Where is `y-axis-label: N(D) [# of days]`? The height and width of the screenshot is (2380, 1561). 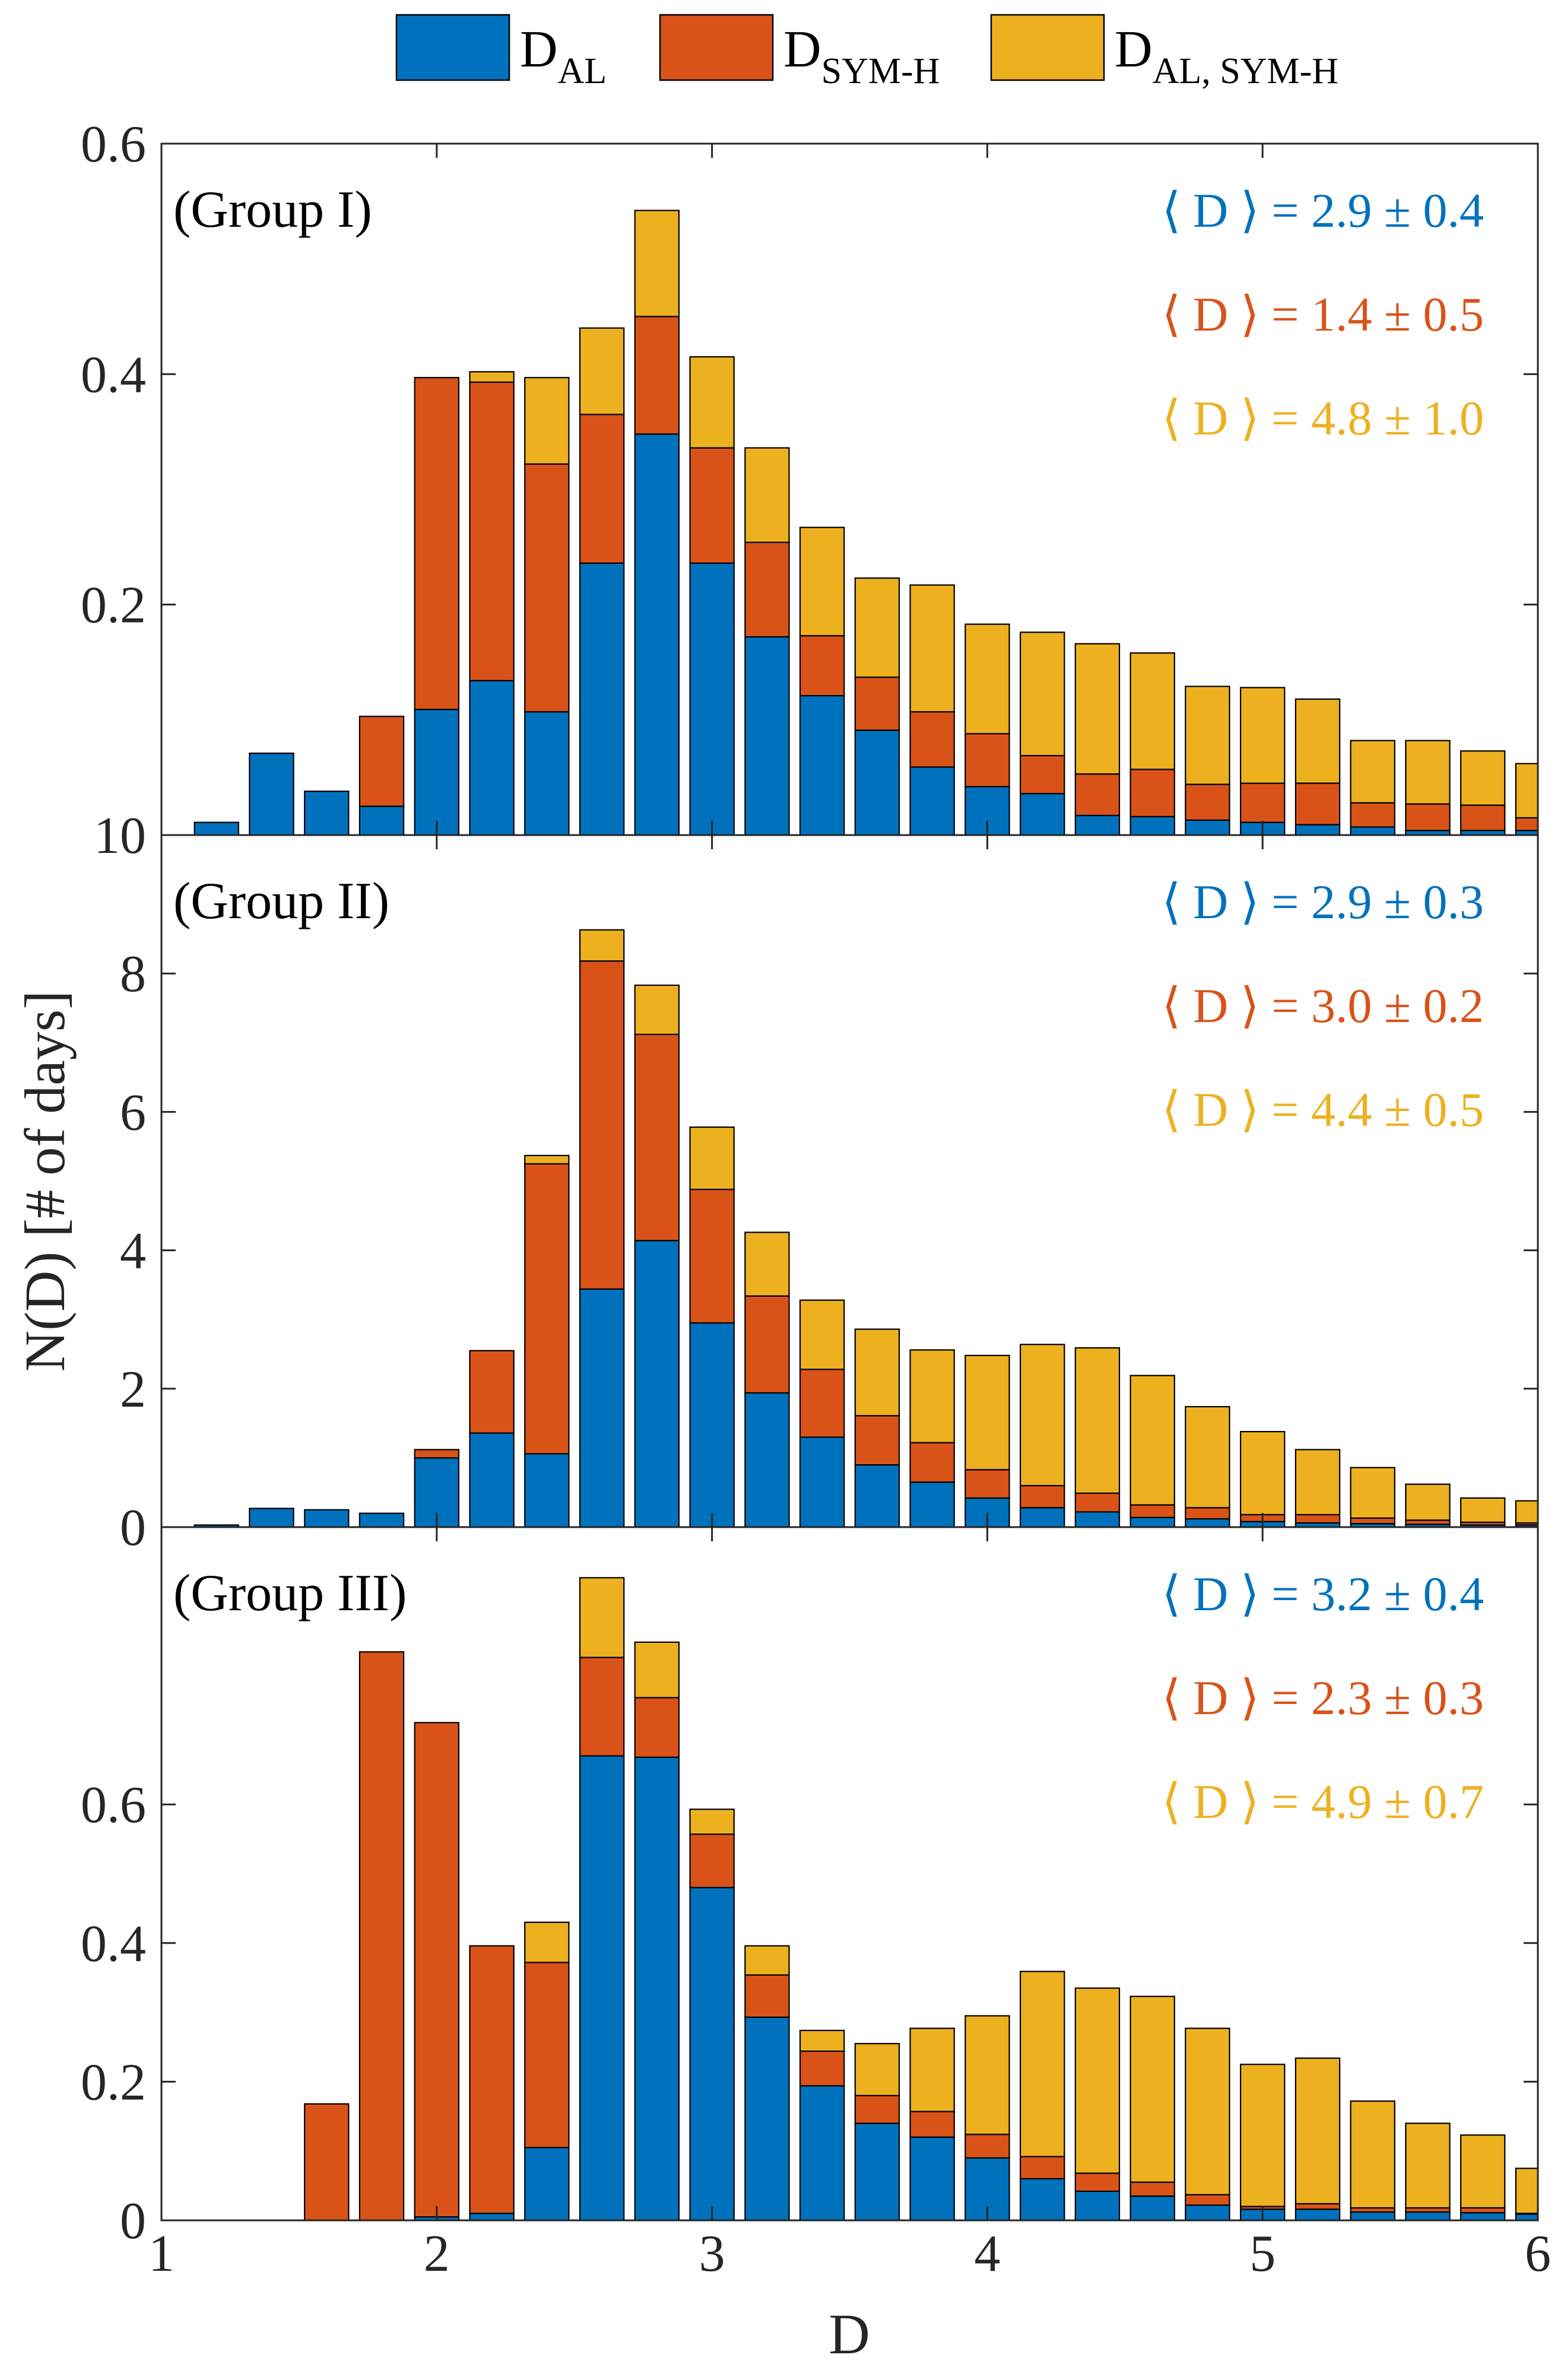 y-axis-label: N(D) [# of days] is located at coordinates (45, 1181).